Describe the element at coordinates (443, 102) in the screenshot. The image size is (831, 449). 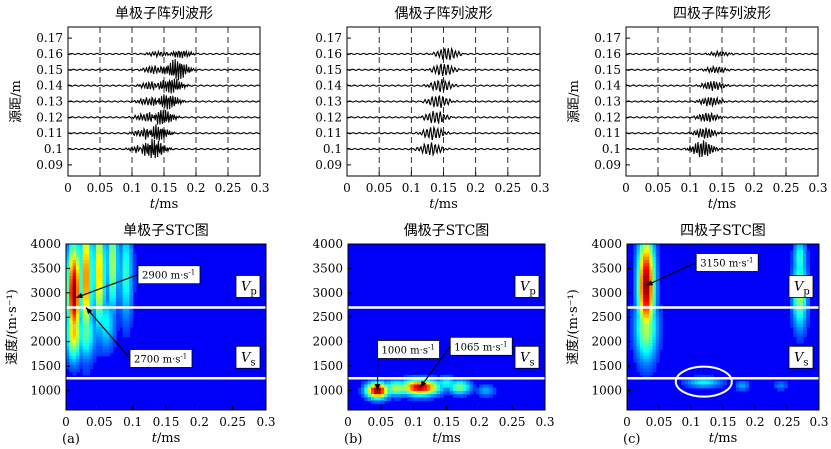
I see `waveform-trace` at that location.